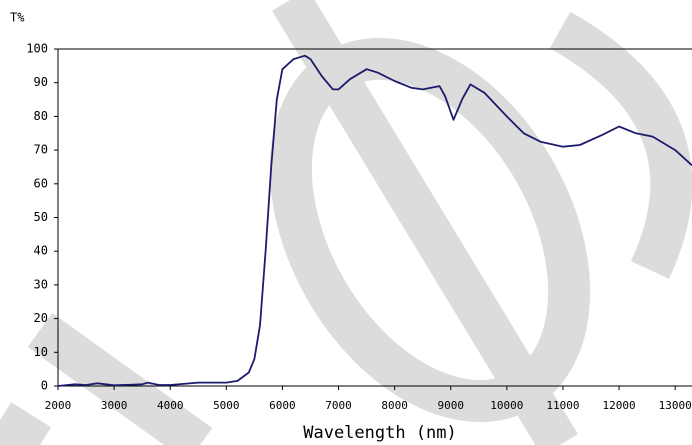 This screenshot has height=445, width=692. What do you see at coordinates (41, 318) in the screenshot?
I see `y-tick-label: 20` at bounding box center [41, 318].